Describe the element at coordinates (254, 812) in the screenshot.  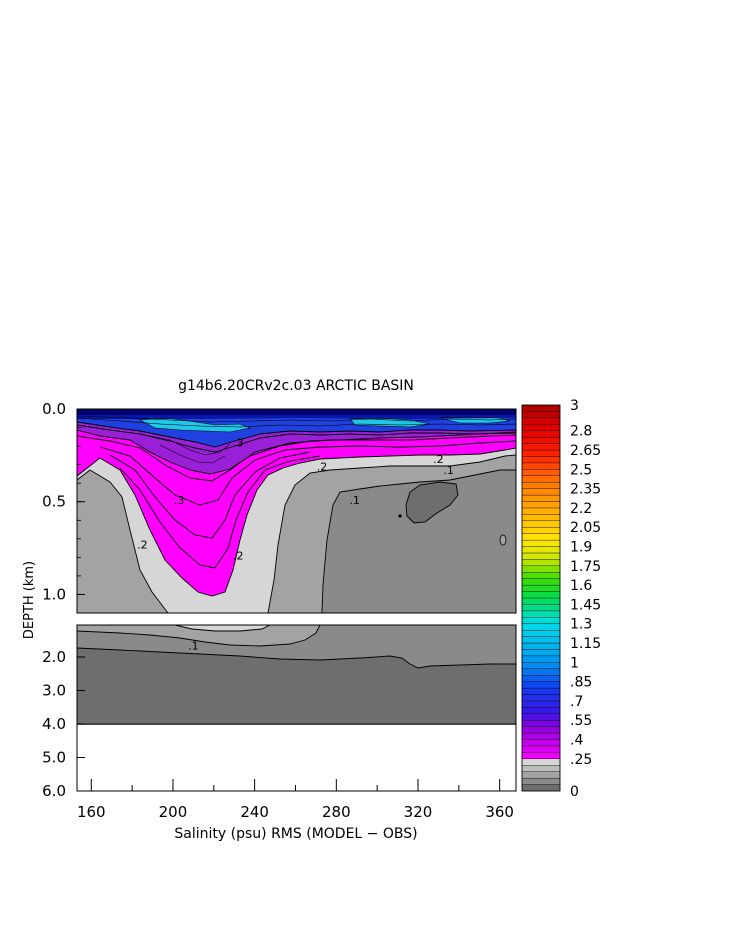
I see `x-tick-label: 240` at that location.